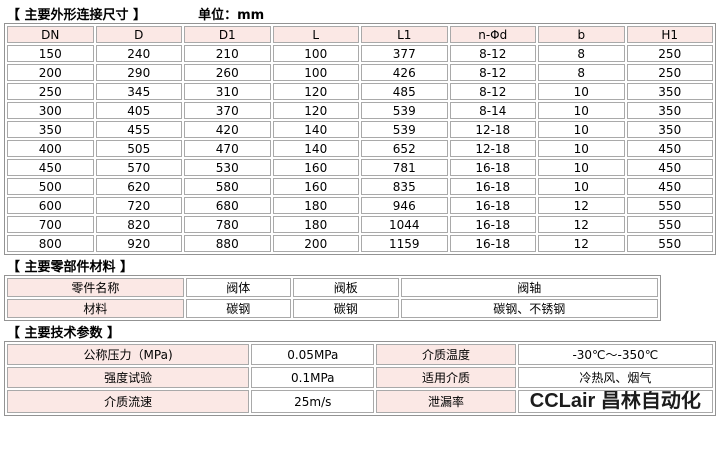 The image size is (720, 452). I want to click on dimension-cell: 780, so click(227, 224).